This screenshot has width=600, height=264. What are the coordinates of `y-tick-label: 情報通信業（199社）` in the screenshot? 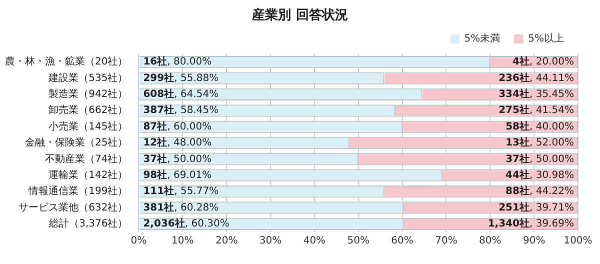 It's located at (78, 191).